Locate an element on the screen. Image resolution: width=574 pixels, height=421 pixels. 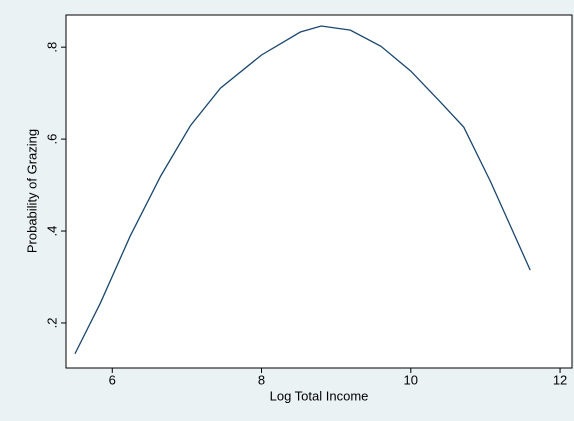
x-axis-title: Log Total Income is located at coordinates (319, 395).